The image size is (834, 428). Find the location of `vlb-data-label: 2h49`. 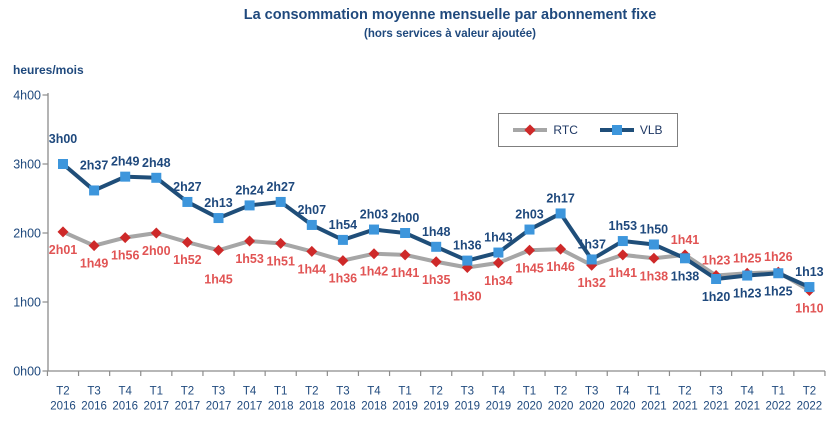

vlb-data-label: 2h49 is located at coordinates (125, 162).